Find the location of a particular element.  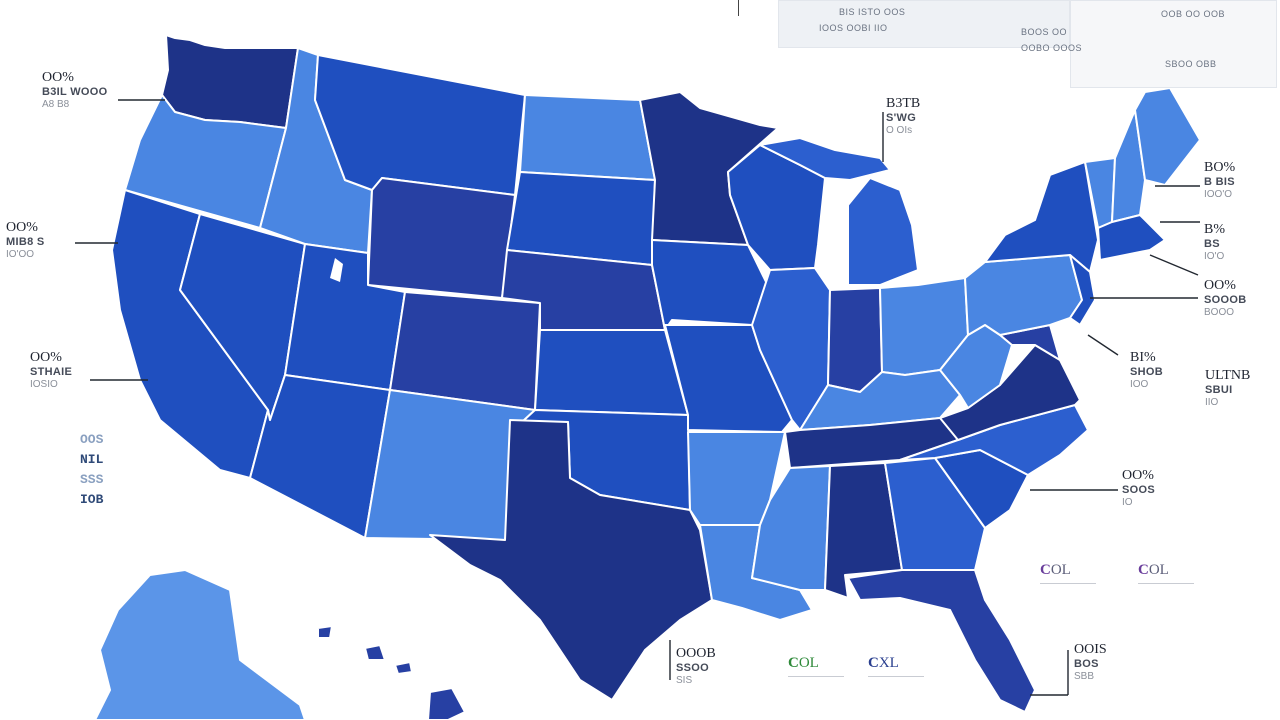

callout-sub: IOSIO is located at coordinates (44, 384).